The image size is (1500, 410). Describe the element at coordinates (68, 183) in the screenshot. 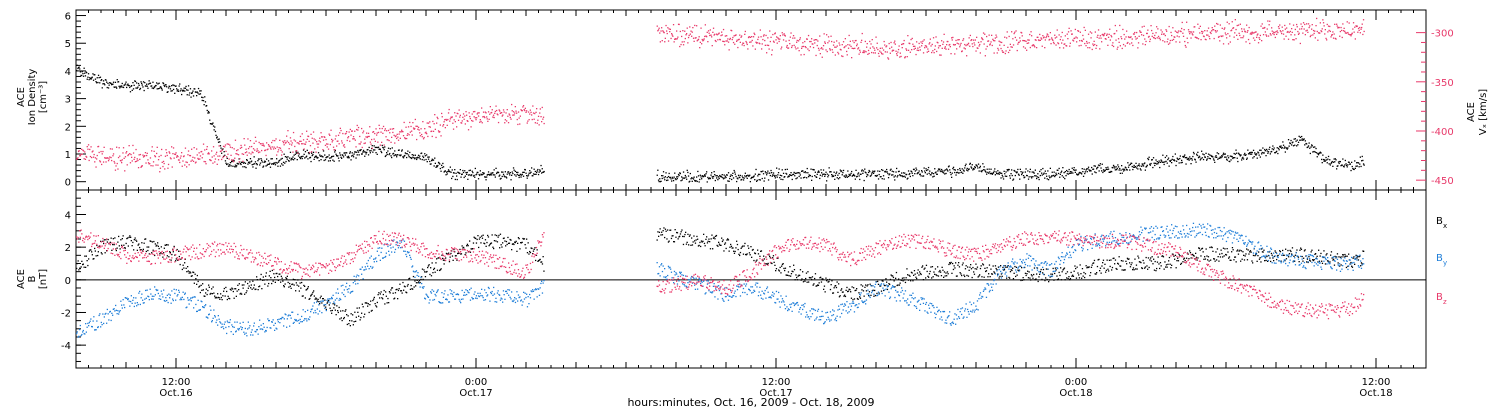

I see `top-left-tick-label: 0` at that location.